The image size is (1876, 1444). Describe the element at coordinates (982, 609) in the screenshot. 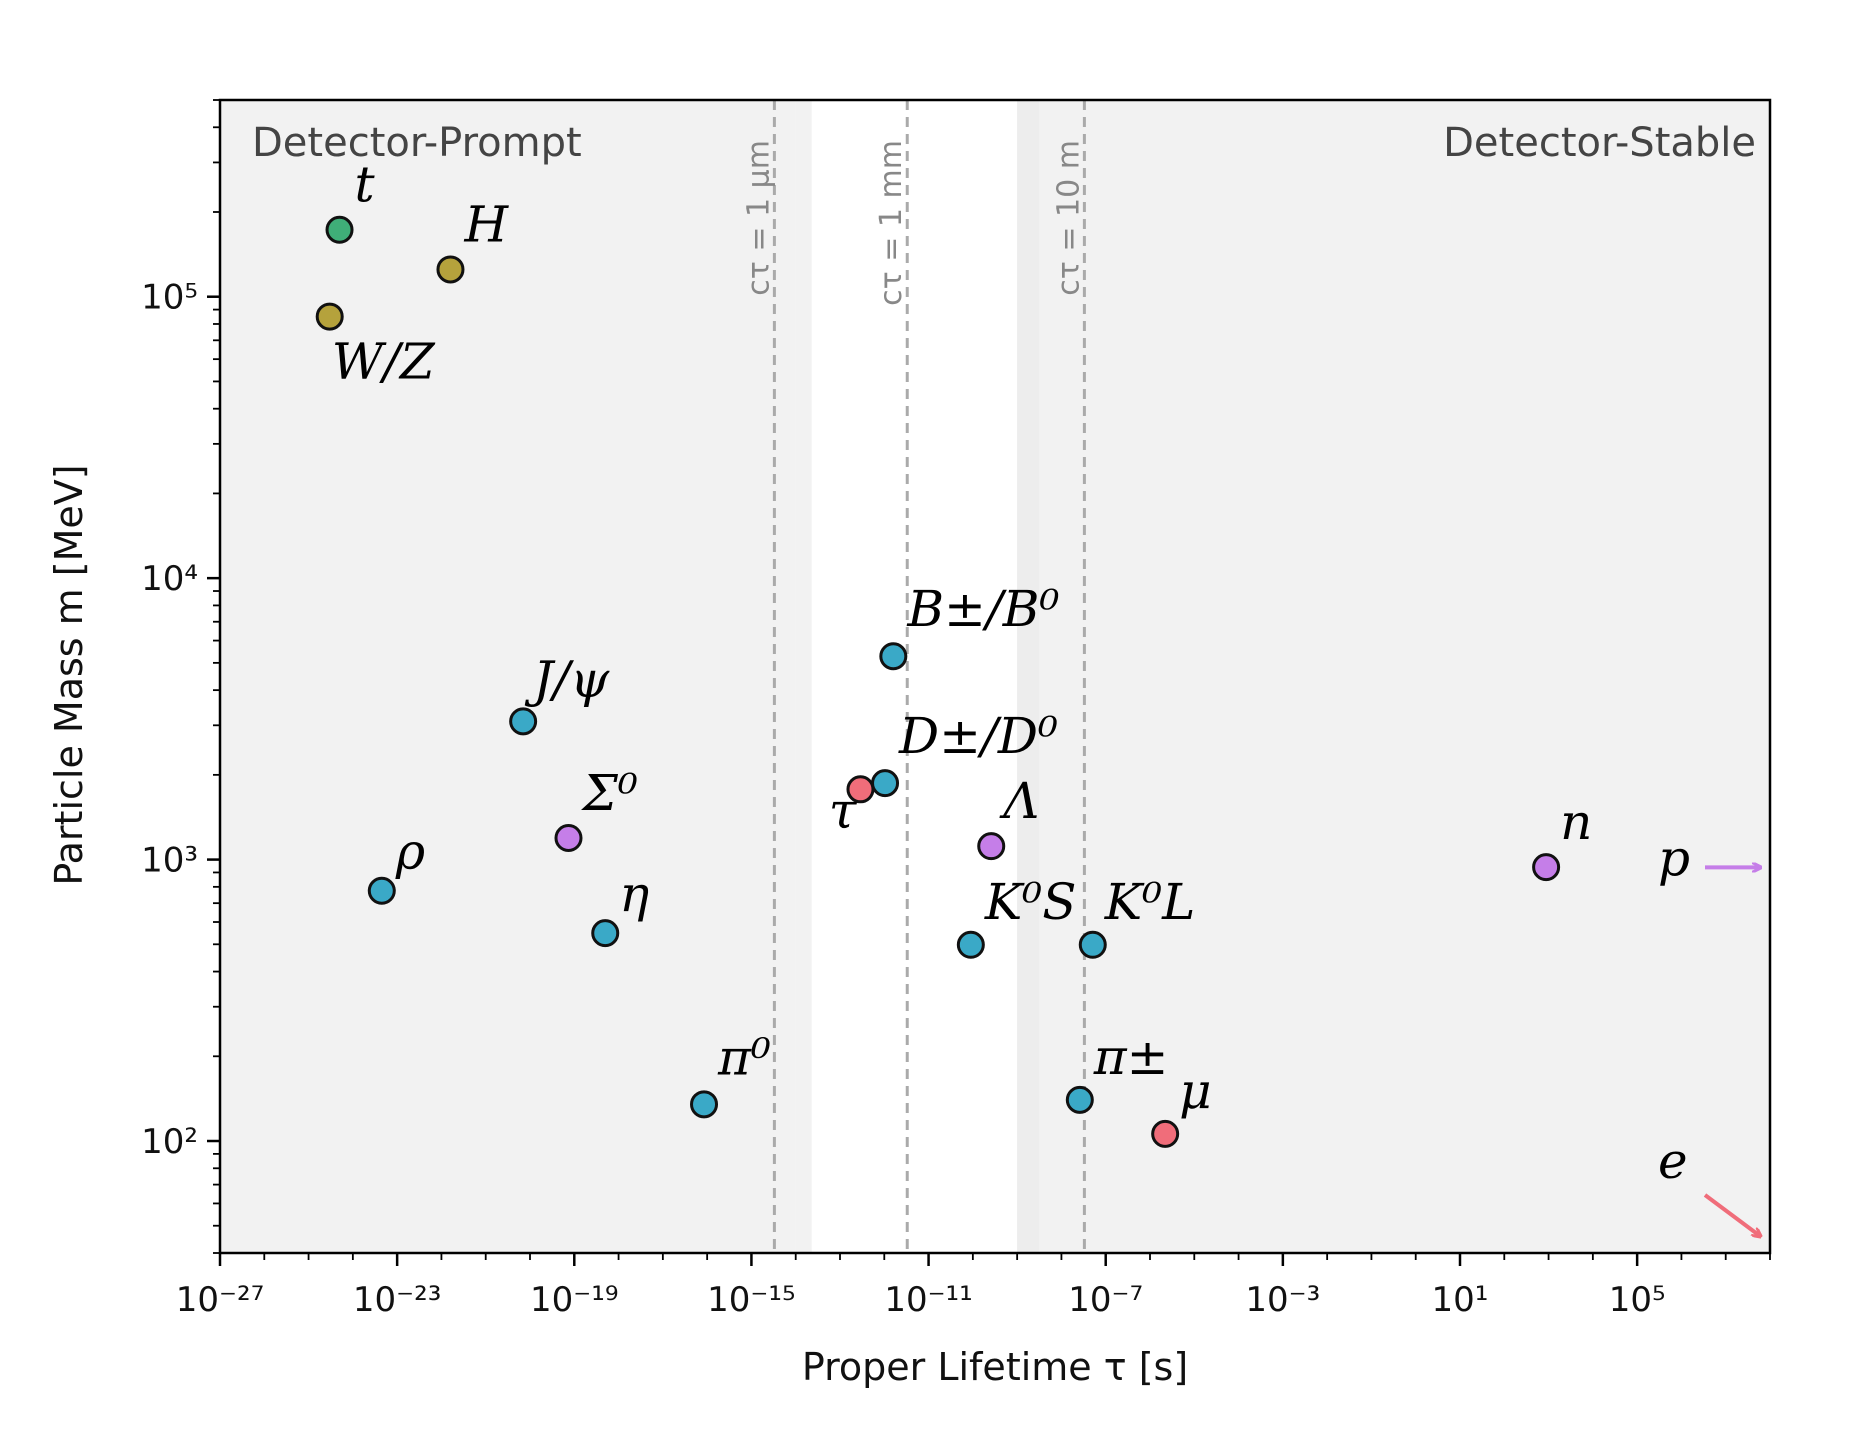

I see `point-label: B±/B⁰` at that location.